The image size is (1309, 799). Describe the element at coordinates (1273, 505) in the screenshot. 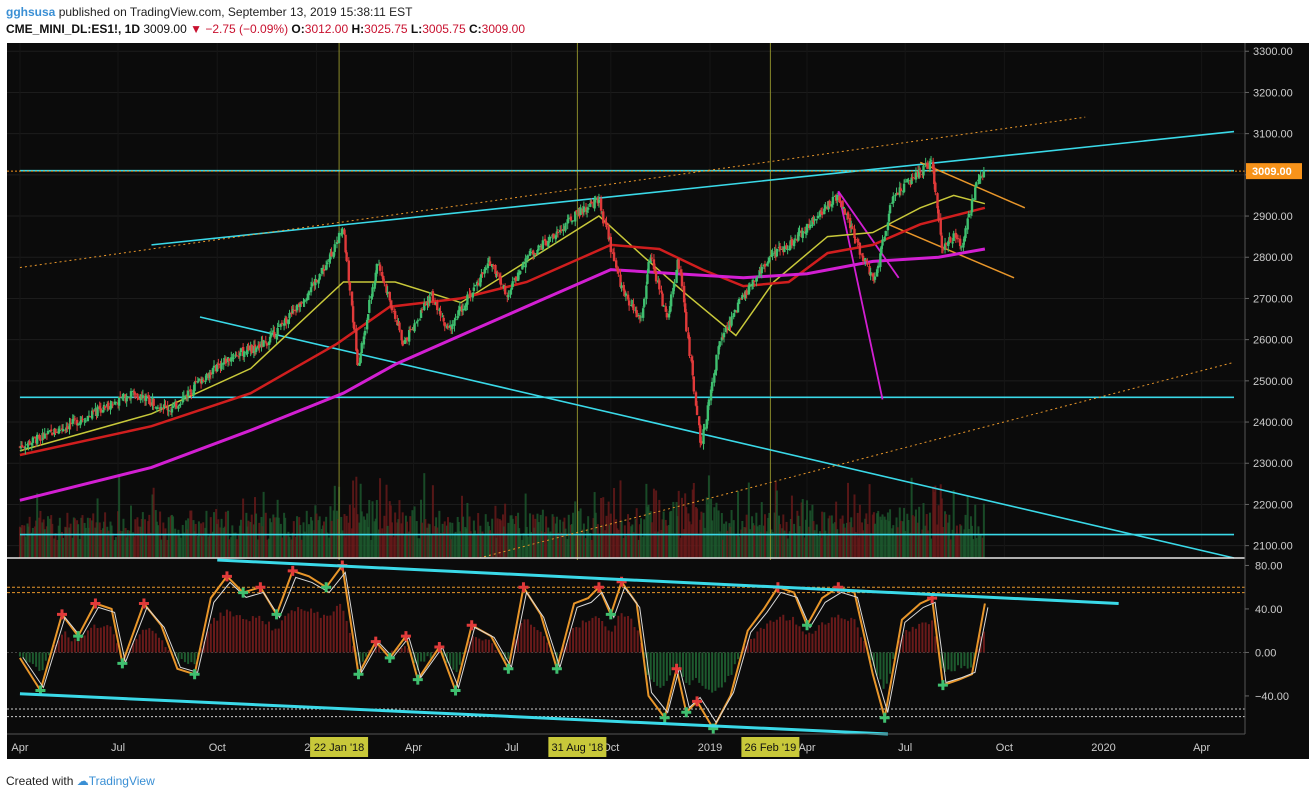

I see `y-tick-label: 2200.00` at that location.